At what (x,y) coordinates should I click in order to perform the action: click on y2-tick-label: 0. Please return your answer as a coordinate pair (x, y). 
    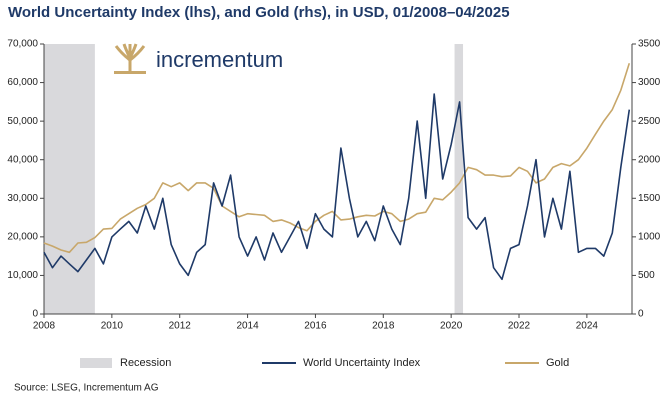
    Looking at the image, I should click on (641, 314).